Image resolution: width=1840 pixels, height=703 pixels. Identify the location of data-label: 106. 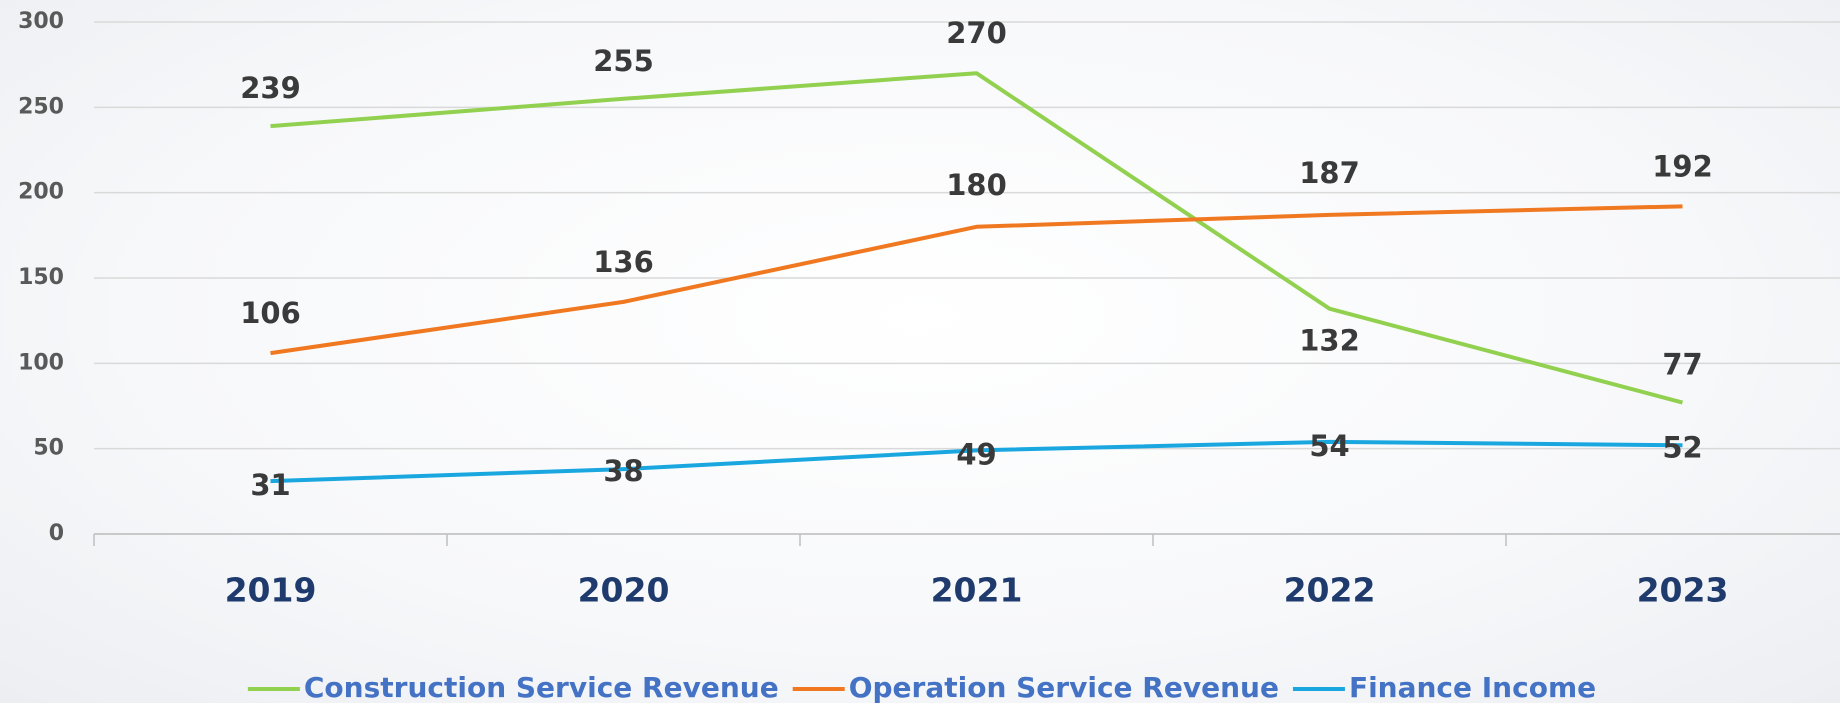
(270, 313).